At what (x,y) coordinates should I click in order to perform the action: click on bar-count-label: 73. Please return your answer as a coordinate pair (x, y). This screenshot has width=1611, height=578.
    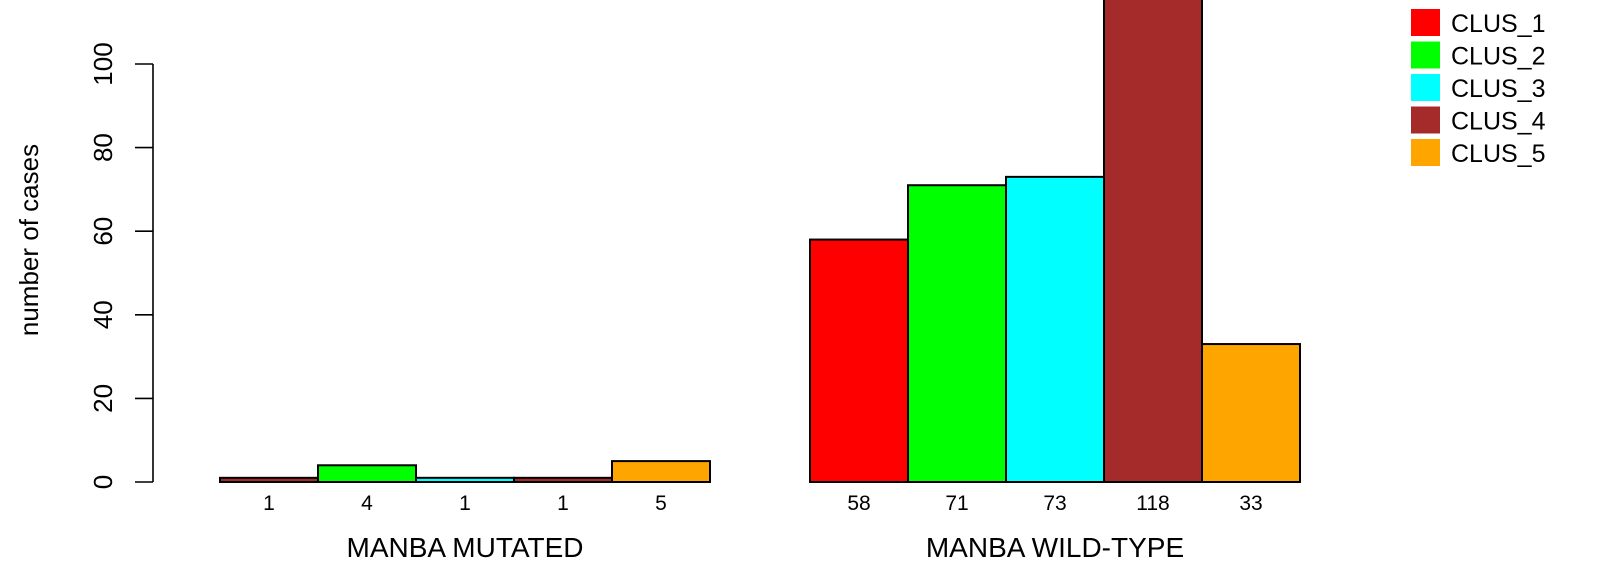
    Looking at the image, I should click on (1054, 503).